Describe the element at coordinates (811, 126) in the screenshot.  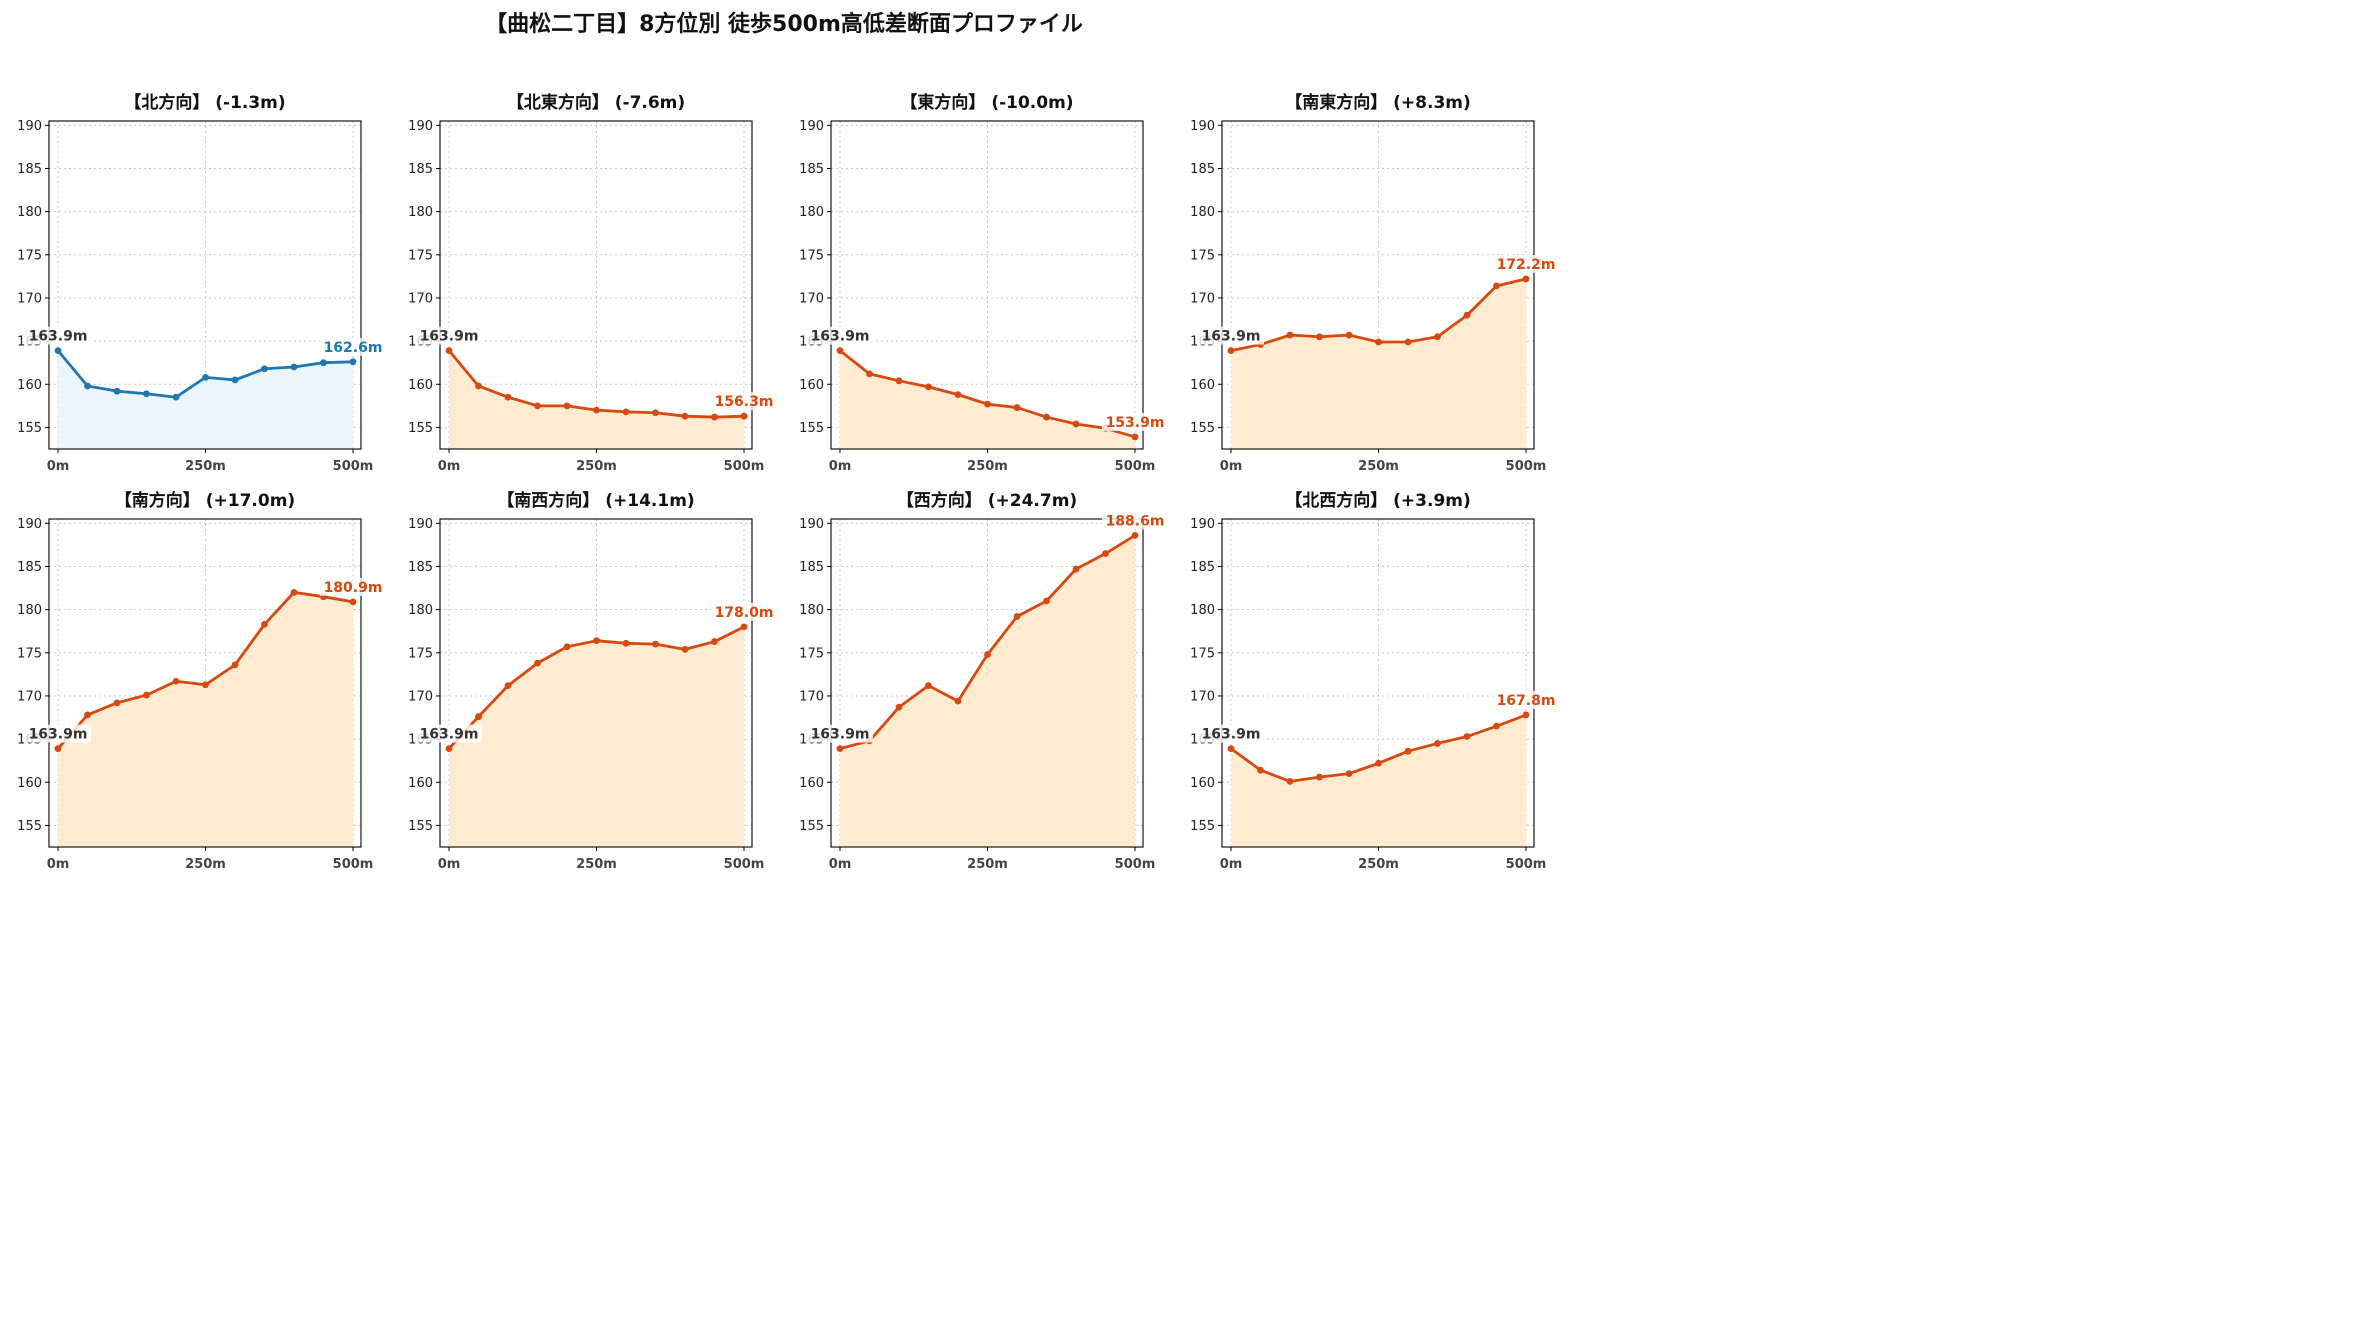
I see `y-tick-label: 190` at that location.